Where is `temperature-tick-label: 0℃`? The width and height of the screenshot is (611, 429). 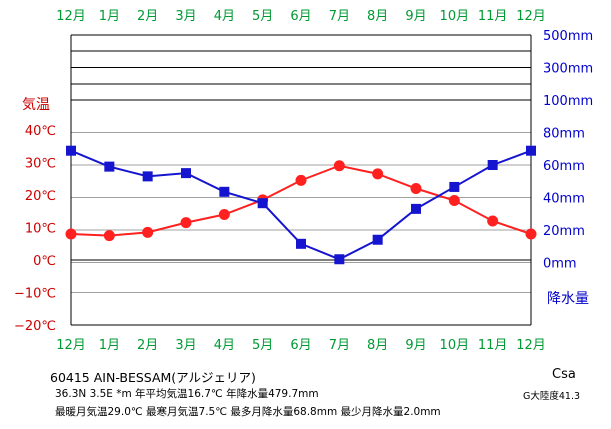
temperature-tick-label: 0℃ is located at coordinates (44, 261).